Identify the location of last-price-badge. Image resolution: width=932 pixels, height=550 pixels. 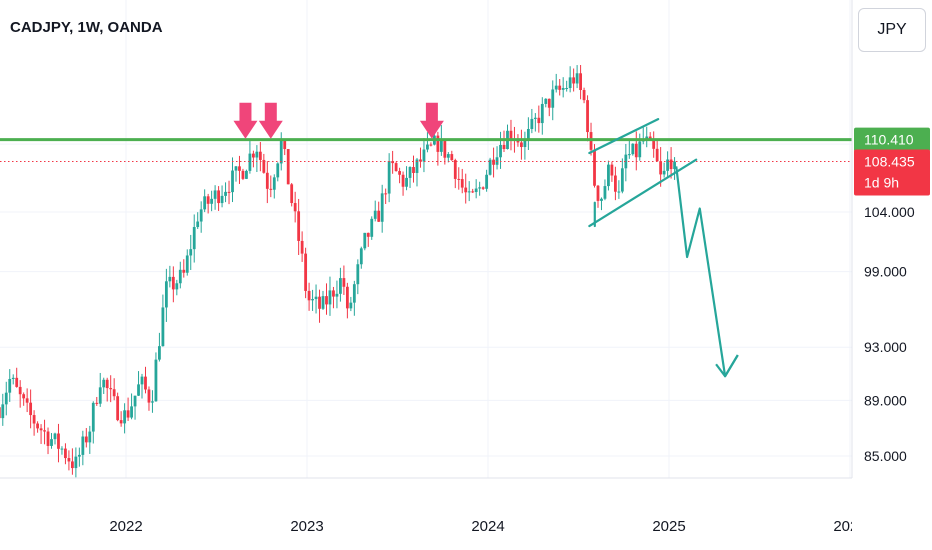
(892, 172).